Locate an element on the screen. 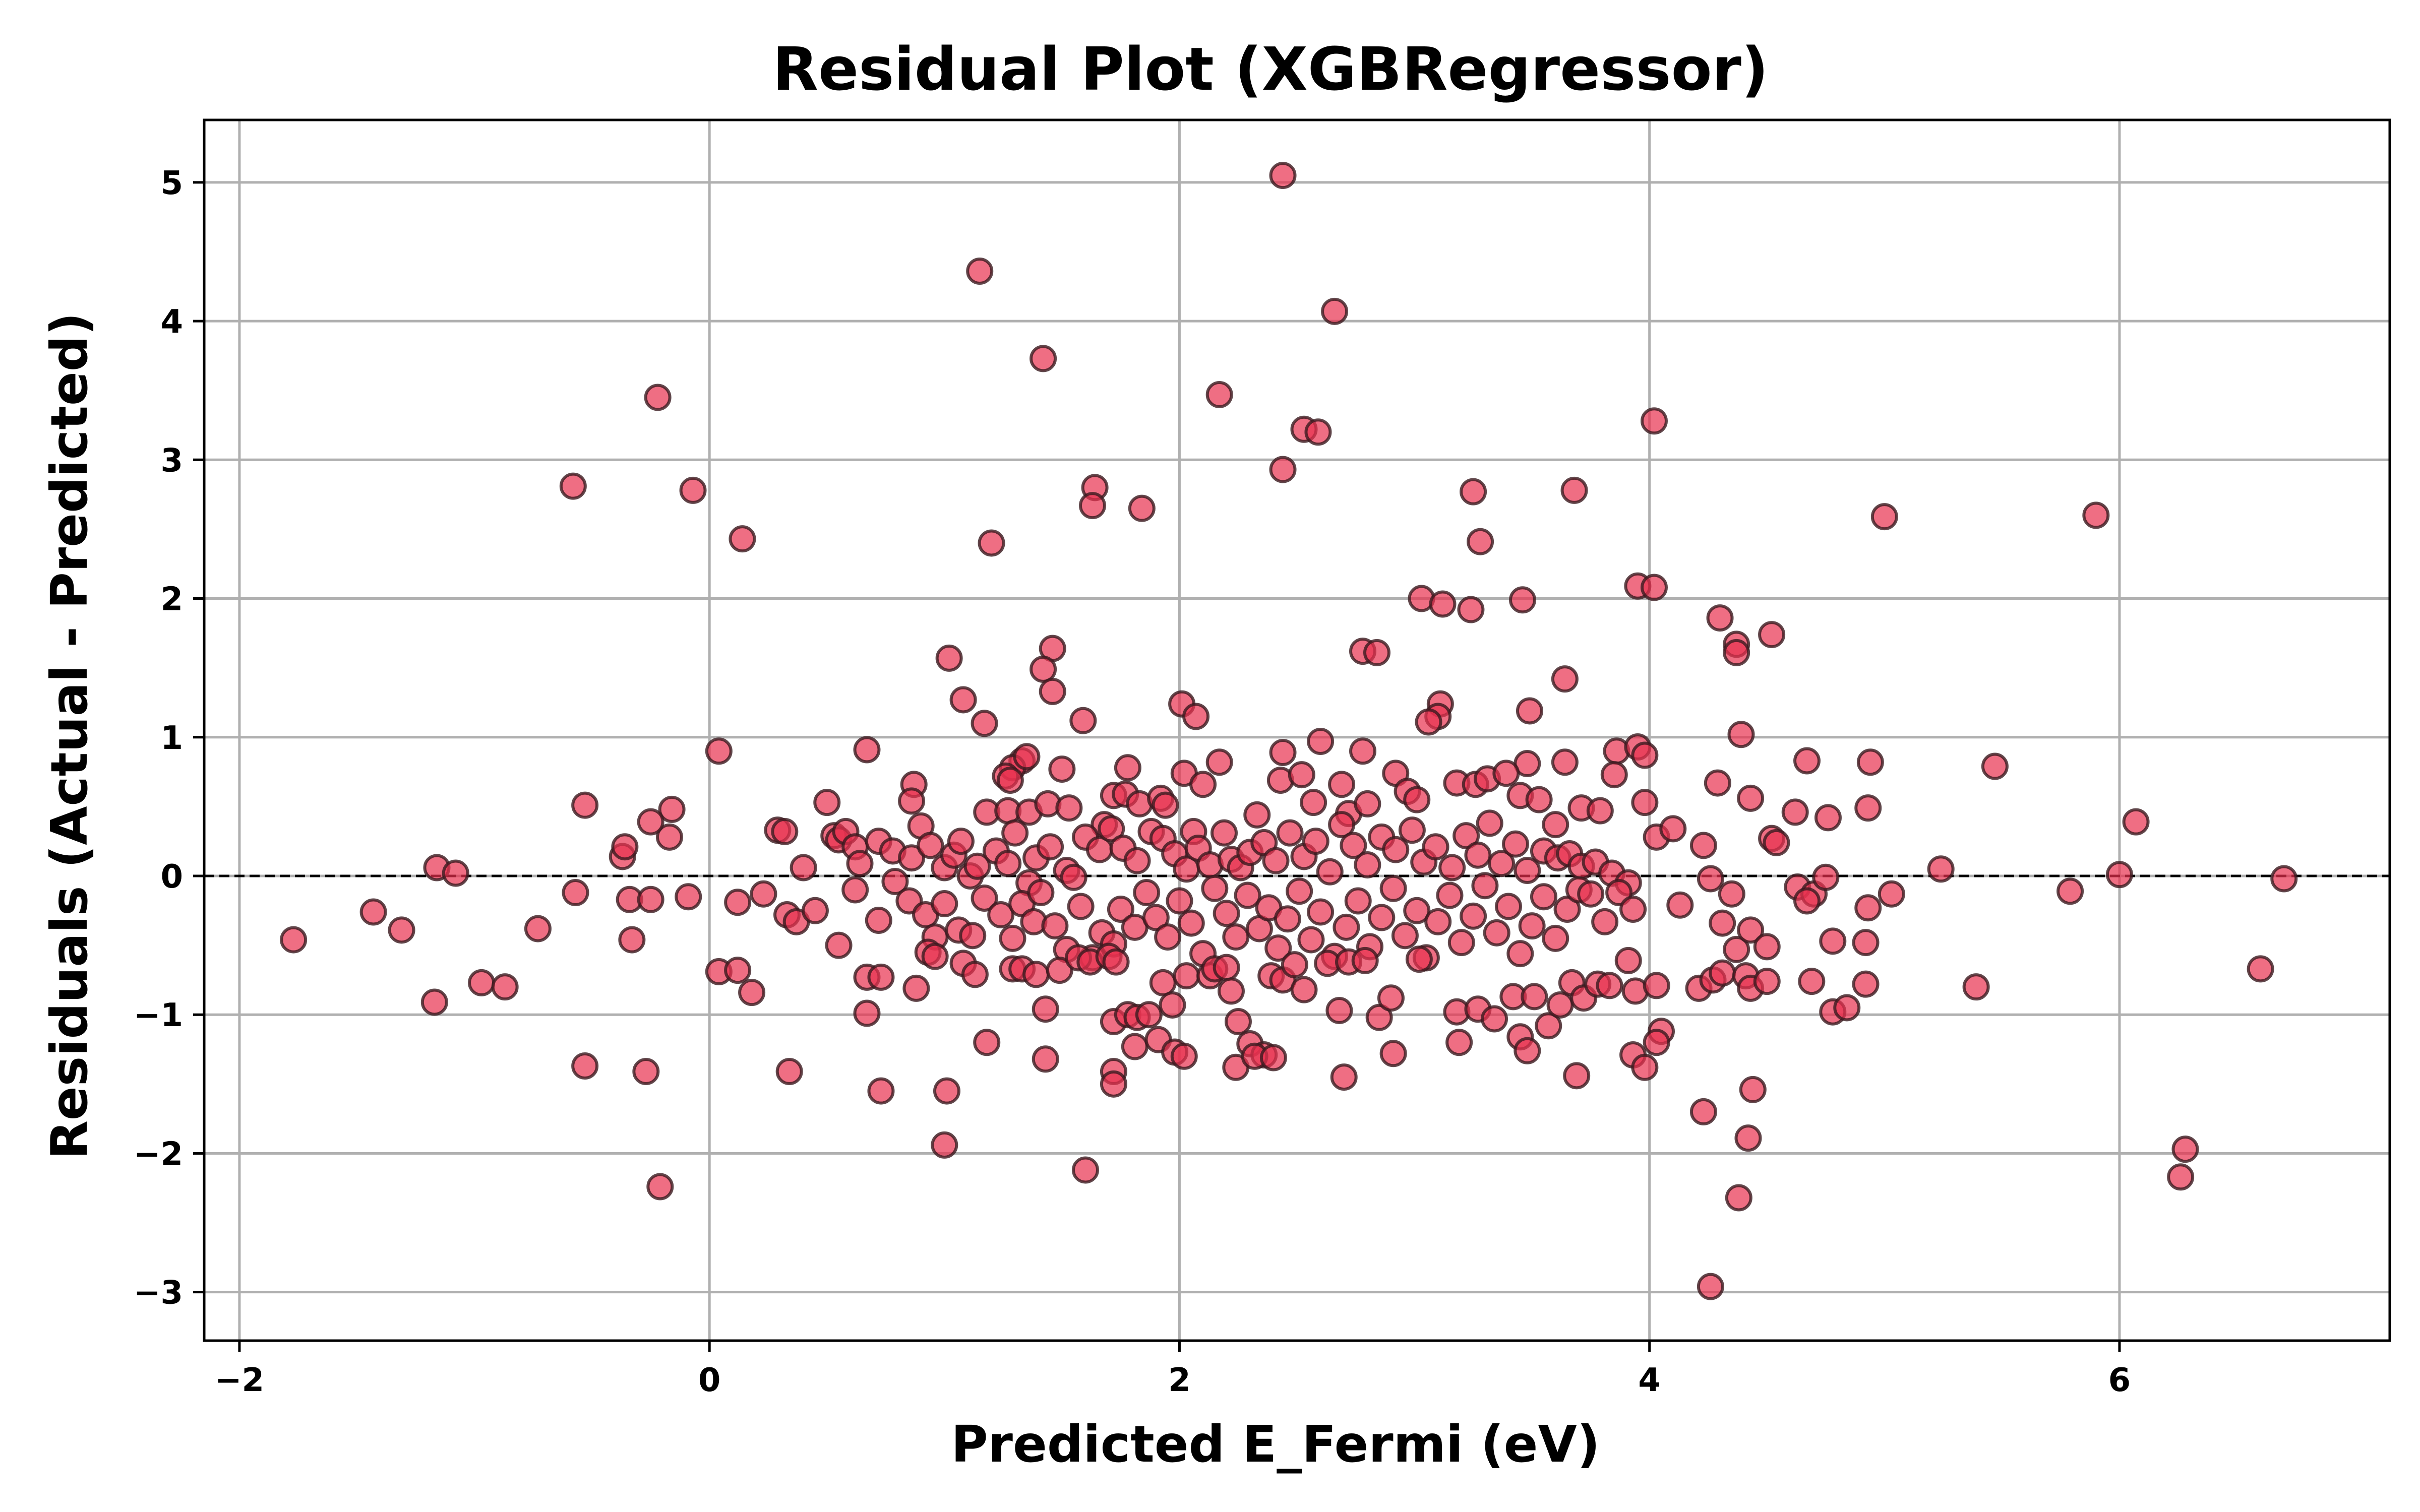  x-tick-label: 4 is located at coordinates (1649, 1380).